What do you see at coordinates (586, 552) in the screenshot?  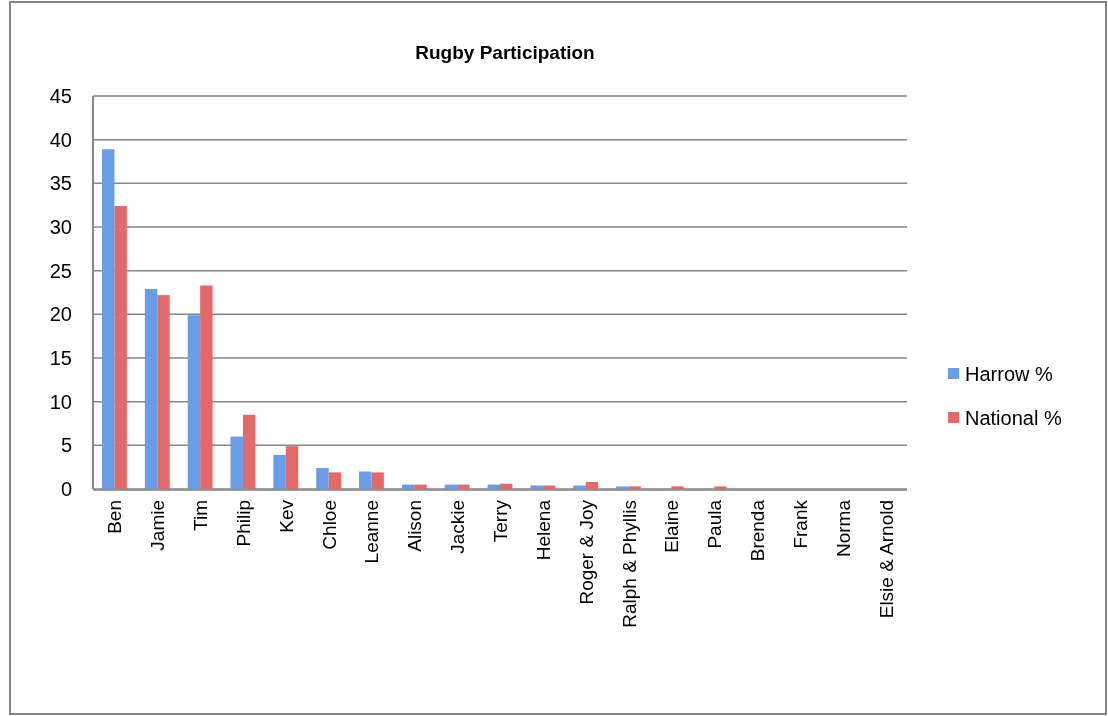 I see `x-tick-label: Roger & Joy` at bounding box center [586, 552].